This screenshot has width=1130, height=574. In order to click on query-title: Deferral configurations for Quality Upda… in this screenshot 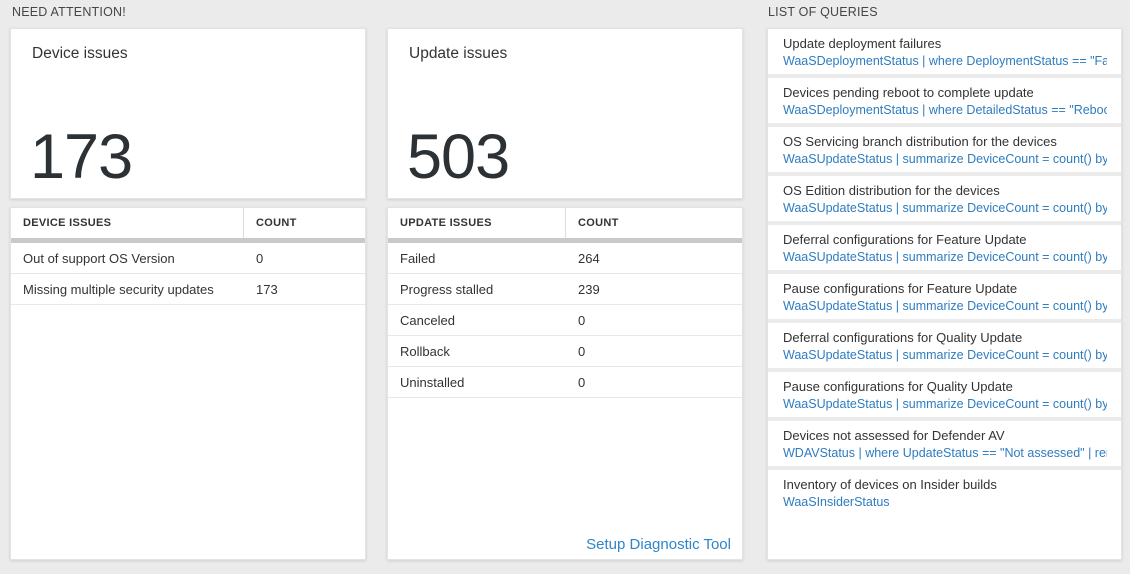, I will do `click(903, 337)`.